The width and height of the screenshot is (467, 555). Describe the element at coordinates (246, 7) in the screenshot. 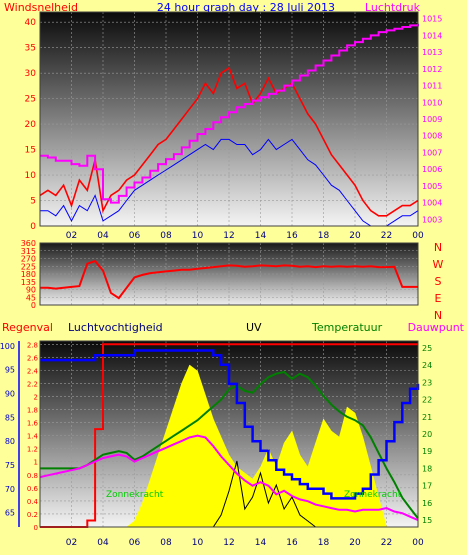

I see `chart-title: 24 hour graph day : 28 Juli 2013` at that location.